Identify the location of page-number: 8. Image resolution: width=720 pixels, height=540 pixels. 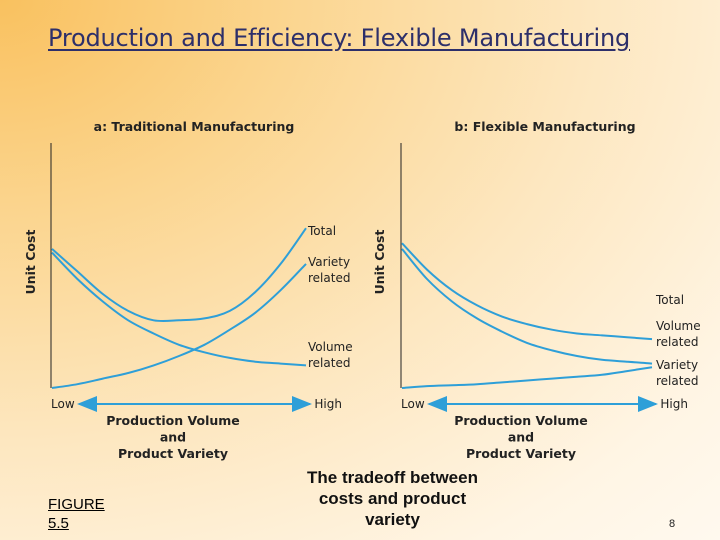
(672, 524).